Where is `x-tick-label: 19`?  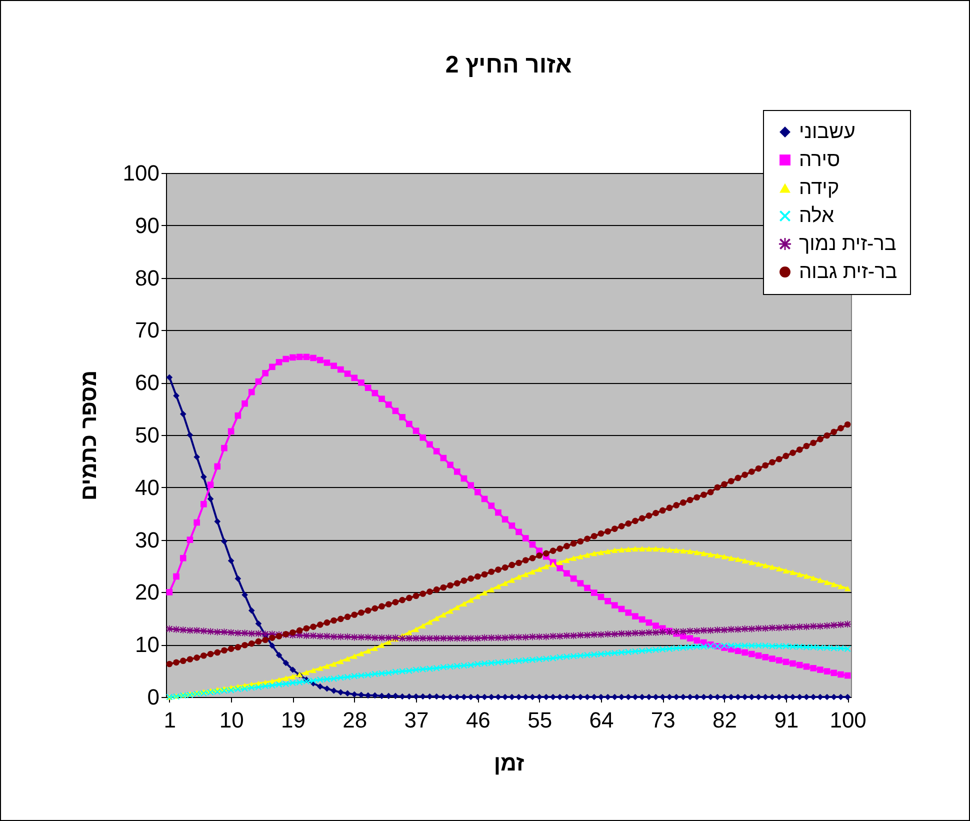
x-tick-label: 19 is located at coordinates (293, 720).